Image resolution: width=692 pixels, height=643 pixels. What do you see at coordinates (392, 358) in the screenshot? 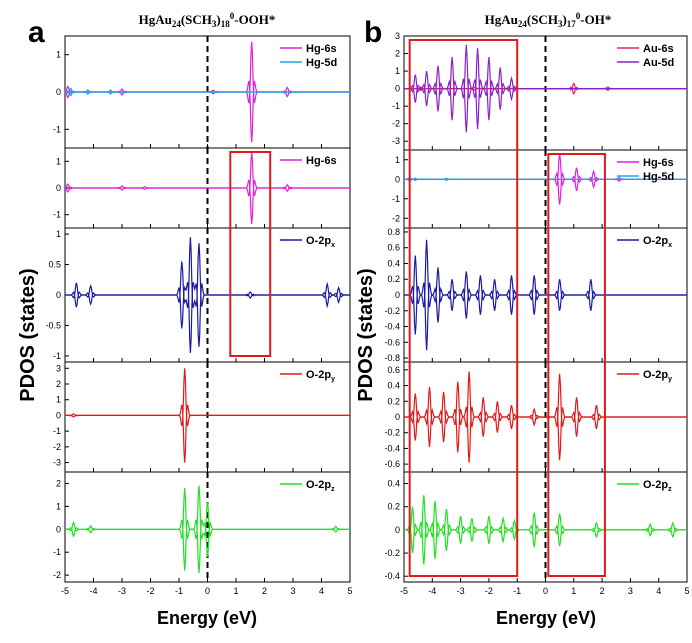
I see `y-tick-label: -0.8` at bounding box center [392, 358].